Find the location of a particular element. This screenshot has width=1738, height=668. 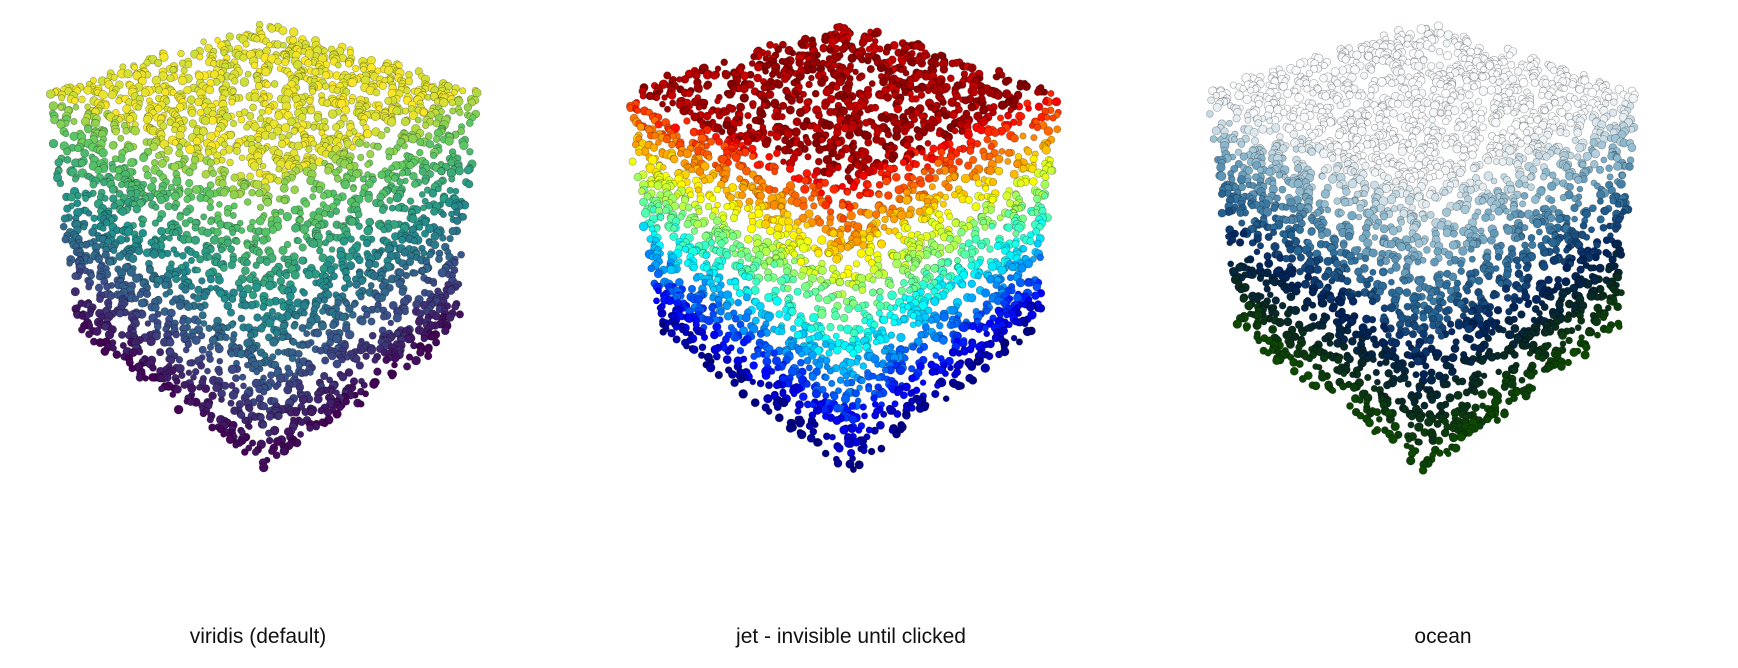

caption-viridis: viridis (default) is located at coordinates (258, 636).